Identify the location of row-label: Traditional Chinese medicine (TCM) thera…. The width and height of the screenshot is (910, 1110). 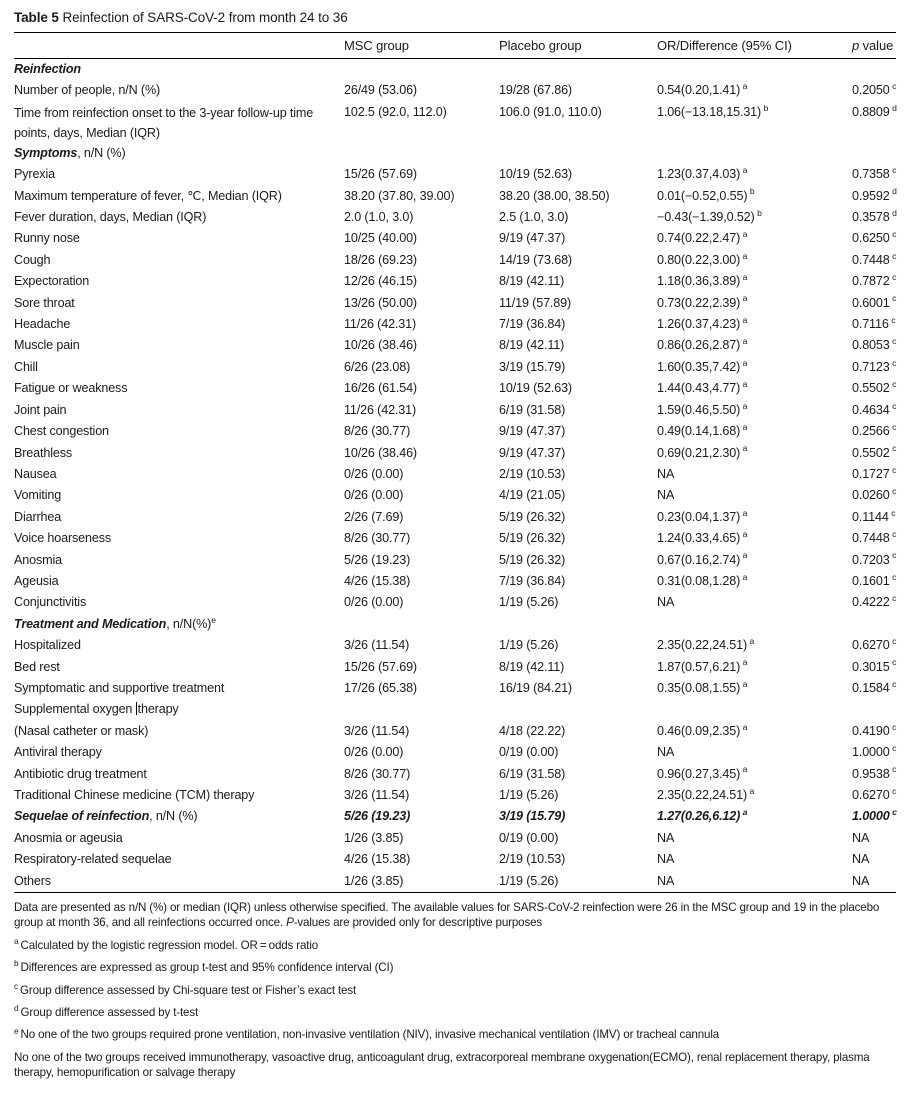
(134, 795).